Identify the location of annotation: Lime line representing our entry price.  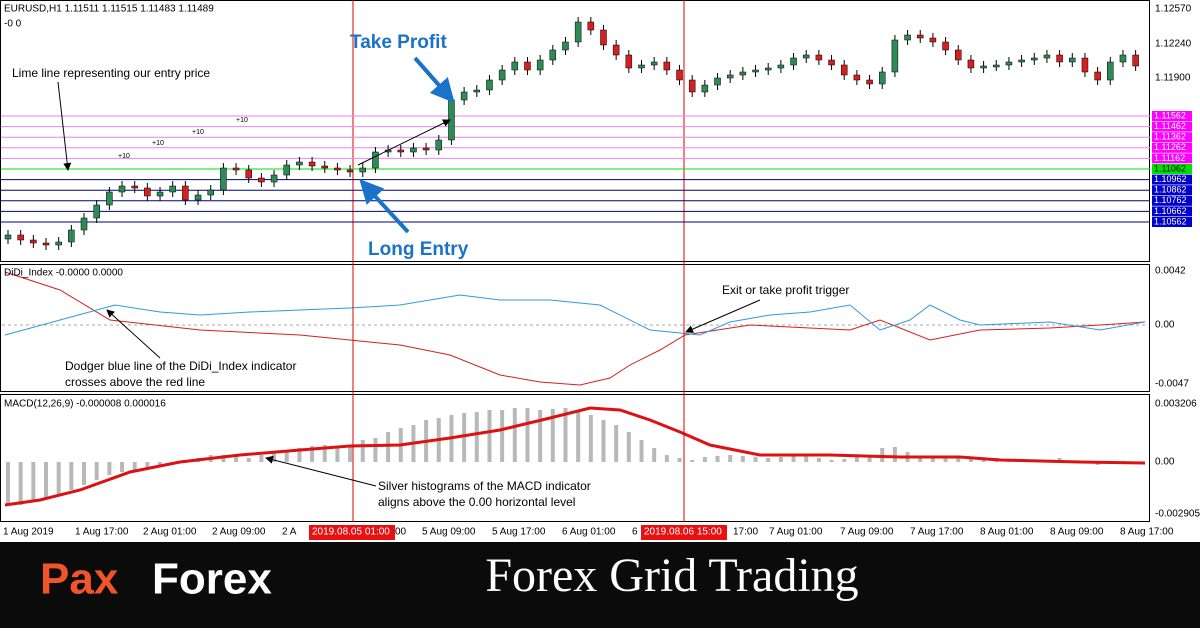
(111, 73).